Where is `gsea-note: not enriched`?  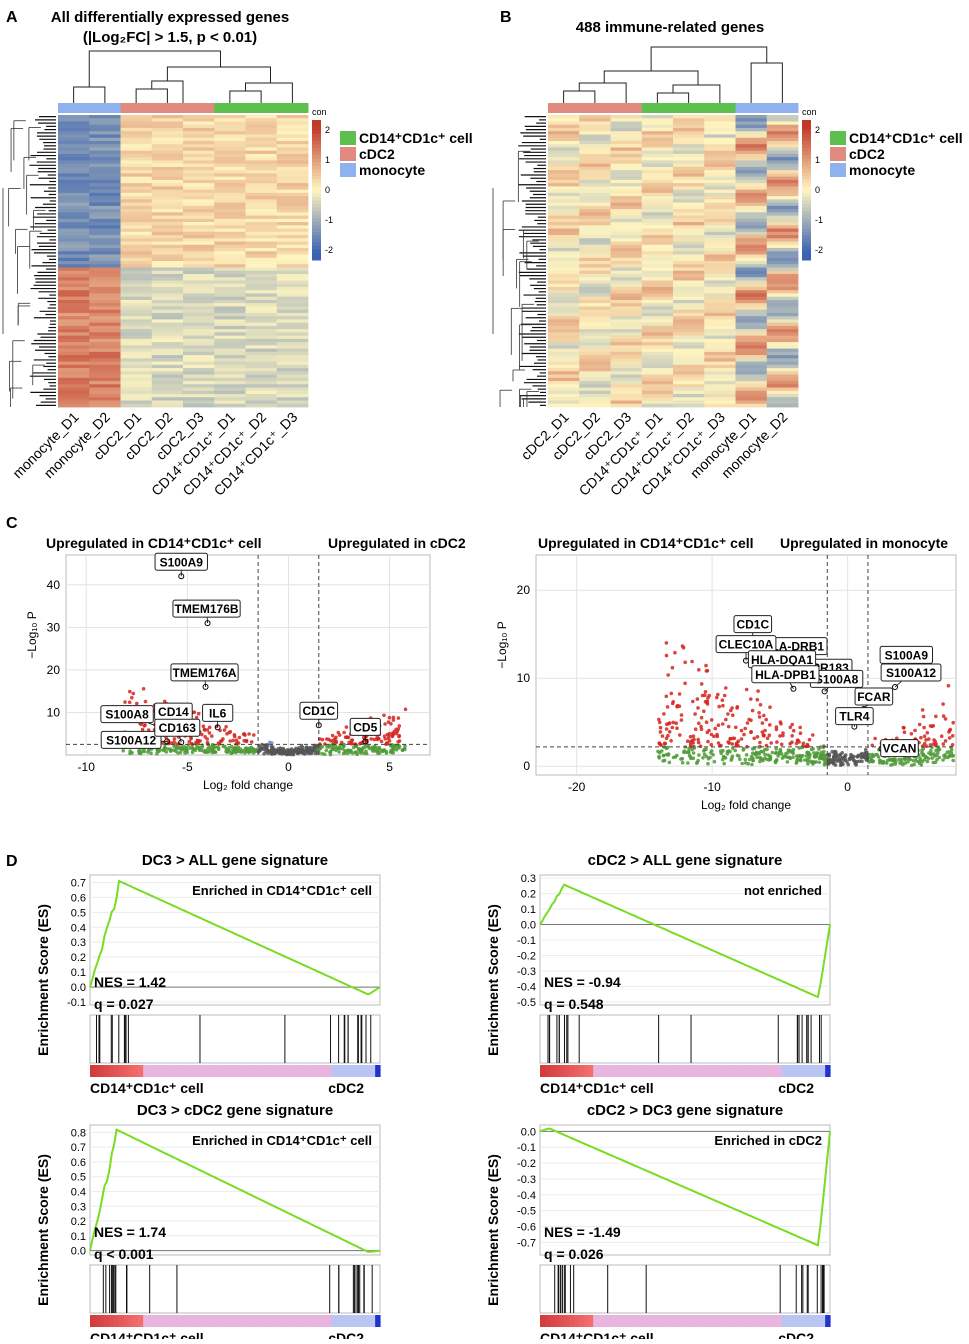
gsea-note: not enriched is located at coordinates (783, 890).